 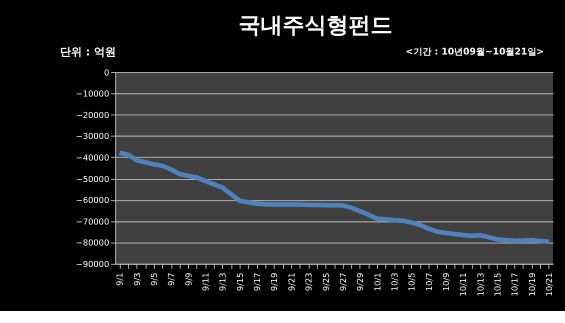 I want to click on x-tick-label: 10/17, so click(x=515, y=284).